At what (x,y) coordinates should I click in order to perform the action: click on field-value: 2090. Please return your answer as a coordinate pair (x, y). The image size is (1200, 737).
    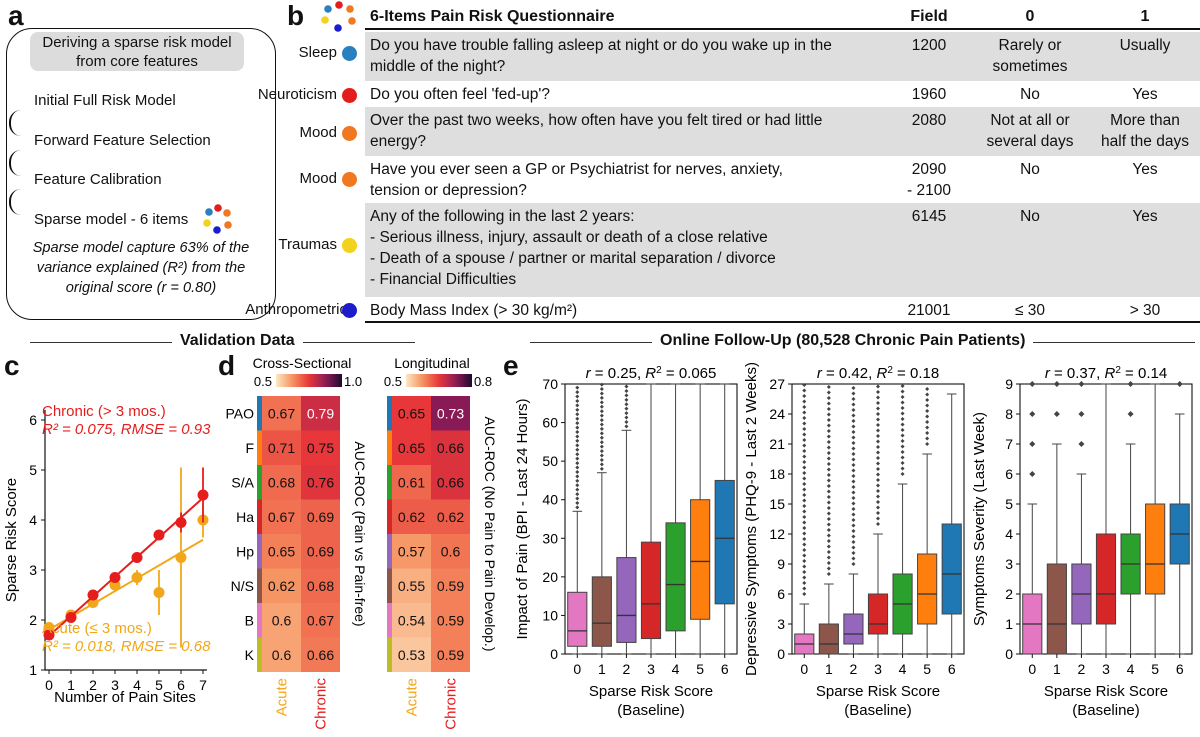
    Looking at the image, I should click on (929, 169).